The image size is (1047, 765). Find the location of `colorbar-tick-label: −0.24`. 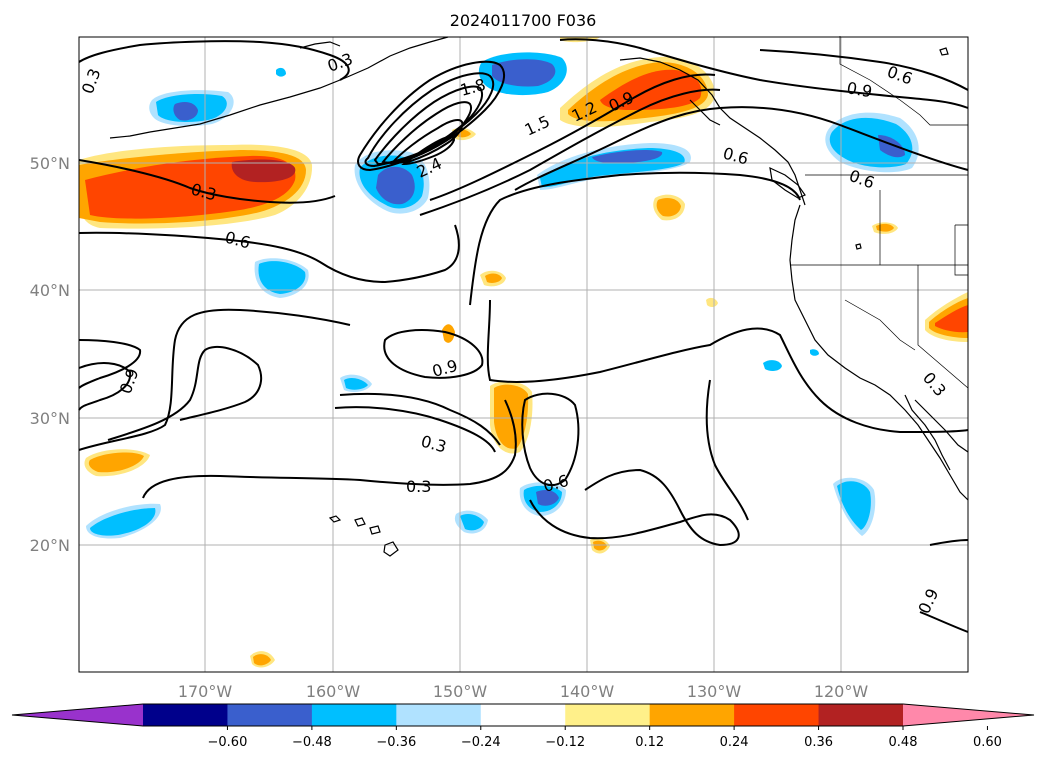

colorbar-tick-label: −0.24 is located at coordinates (481, 742).